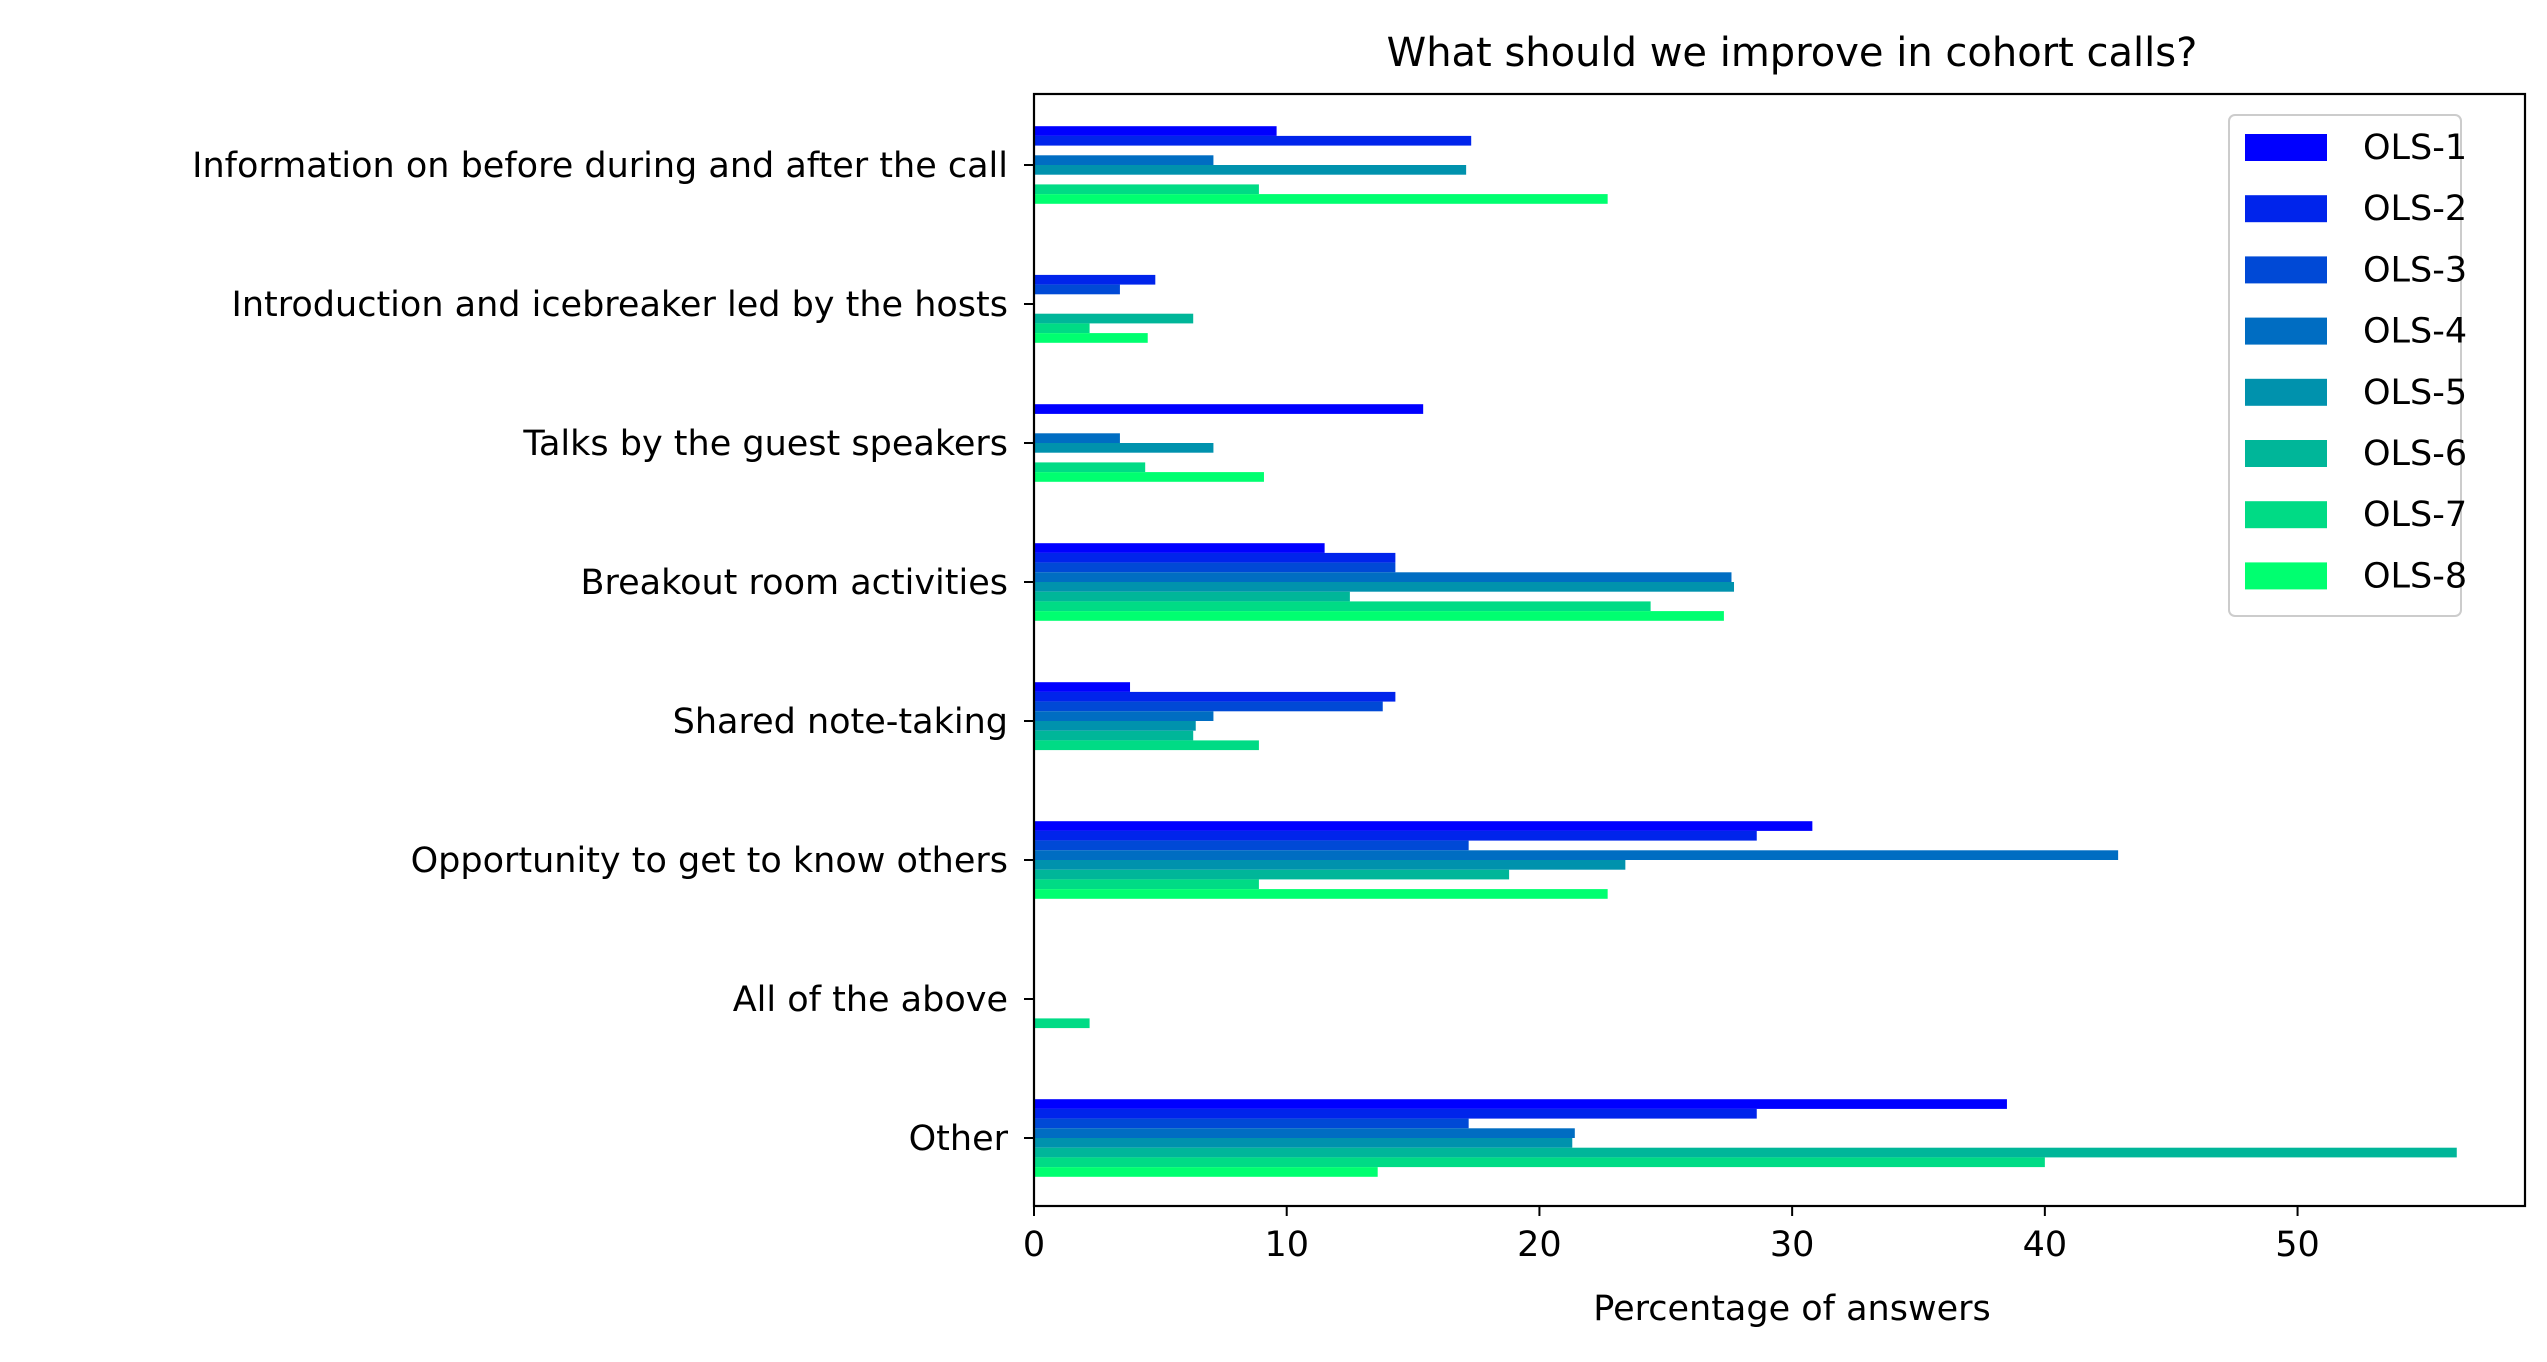 This screenshot has width=2547, height=1362. What do you see at coordinates (2297, 1245) in the screenshot?
I see `x-tick-label: 50` at bounding box center [2297, 1245].